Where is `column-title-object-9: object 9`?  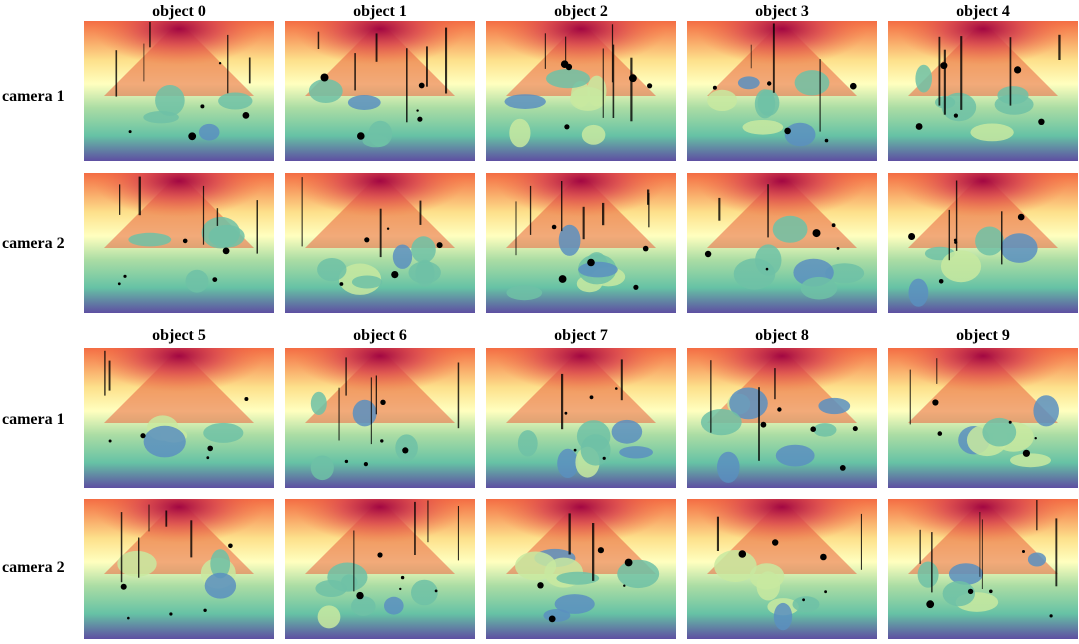 column-title-object-9: object 9 is located at coordinates (983, 335).